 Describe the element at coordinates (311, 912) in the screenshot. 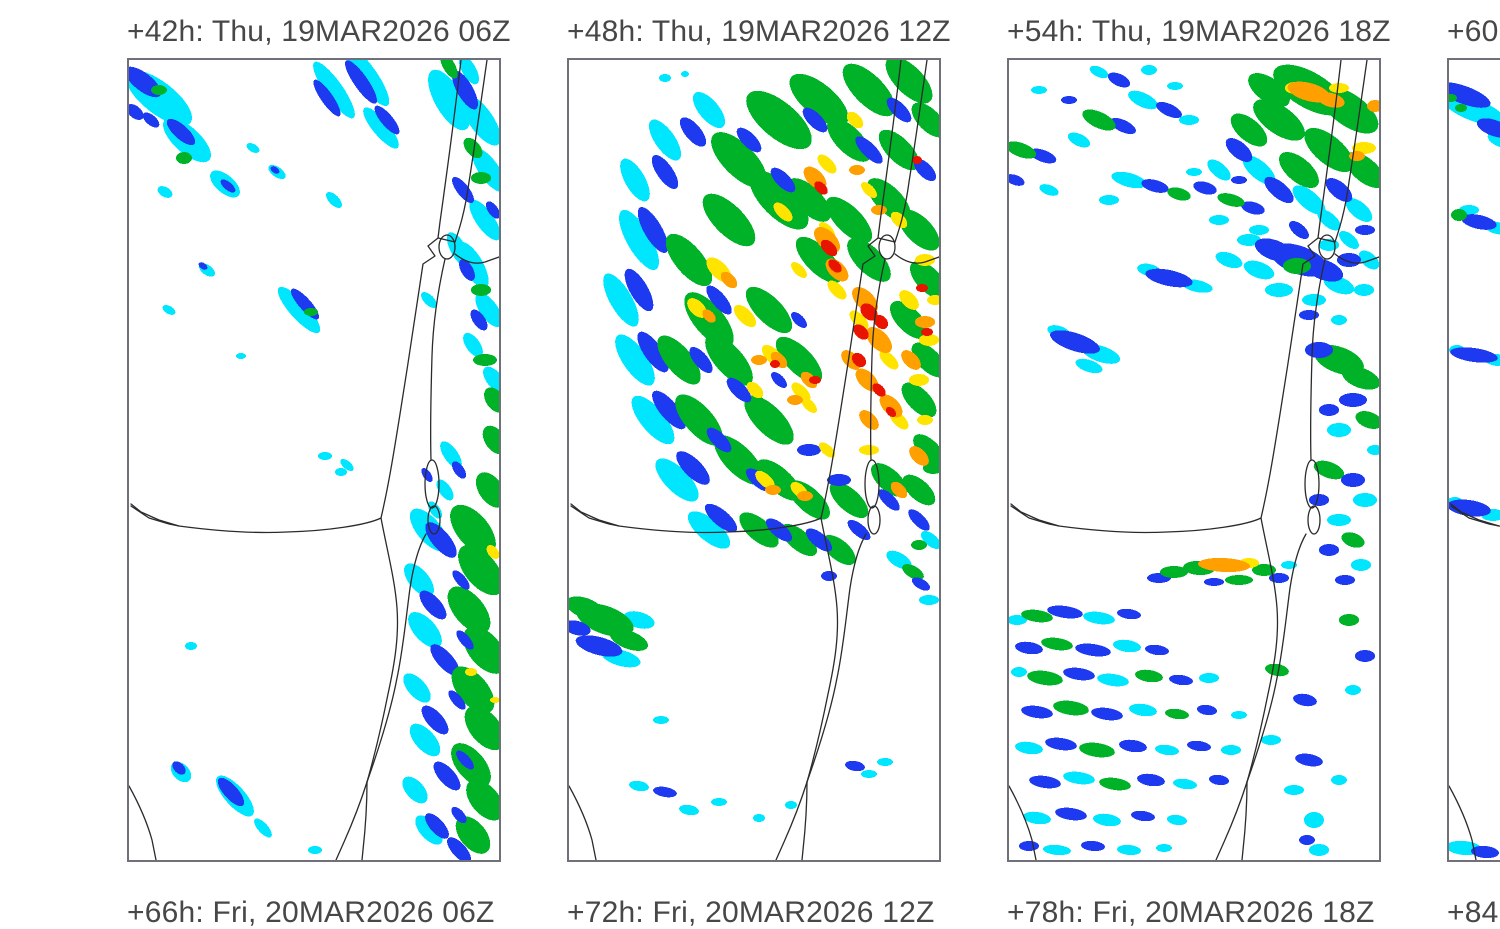

I see `panel-title-plus66h: +66h: Fri, 20MAR2026 06Z` at that location.